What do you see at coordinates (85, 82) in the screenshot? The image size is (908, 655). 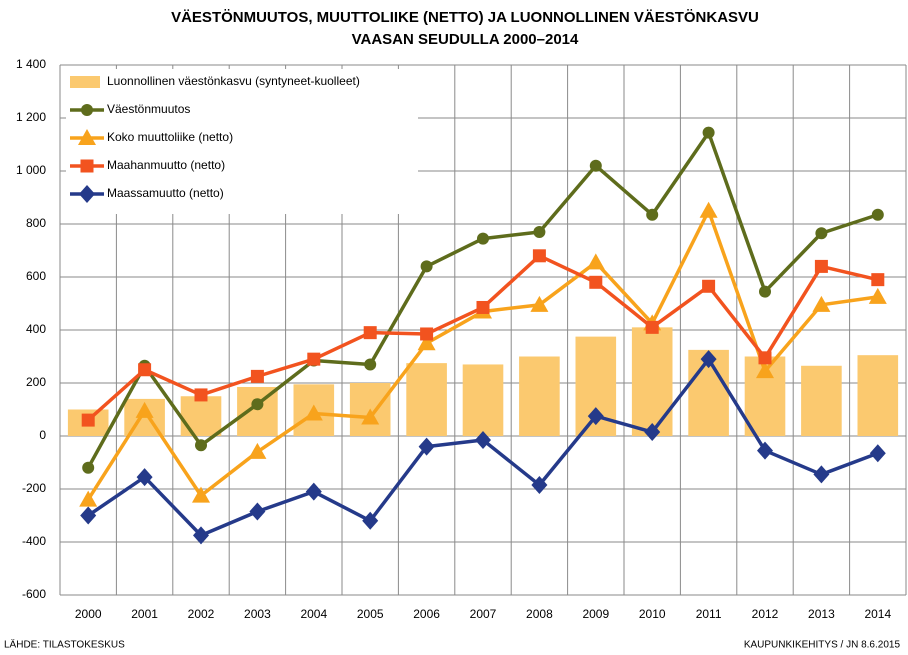 I see `legend-swatch` at bounding box center [85, 82].